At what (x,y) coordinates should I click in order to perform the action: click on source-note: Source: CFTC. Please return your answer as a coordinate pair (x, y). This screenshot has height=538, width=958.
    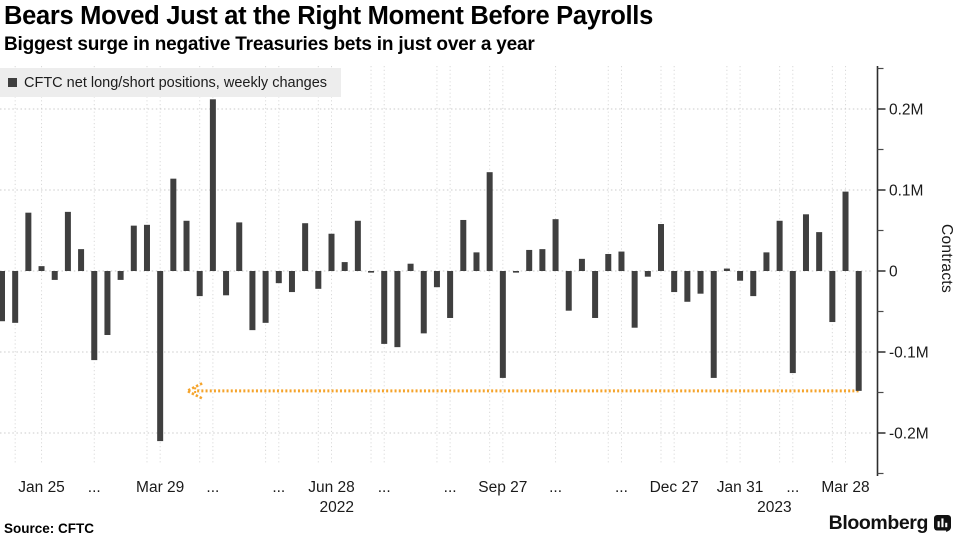
    Looking at the image, I should click on (49, 528).